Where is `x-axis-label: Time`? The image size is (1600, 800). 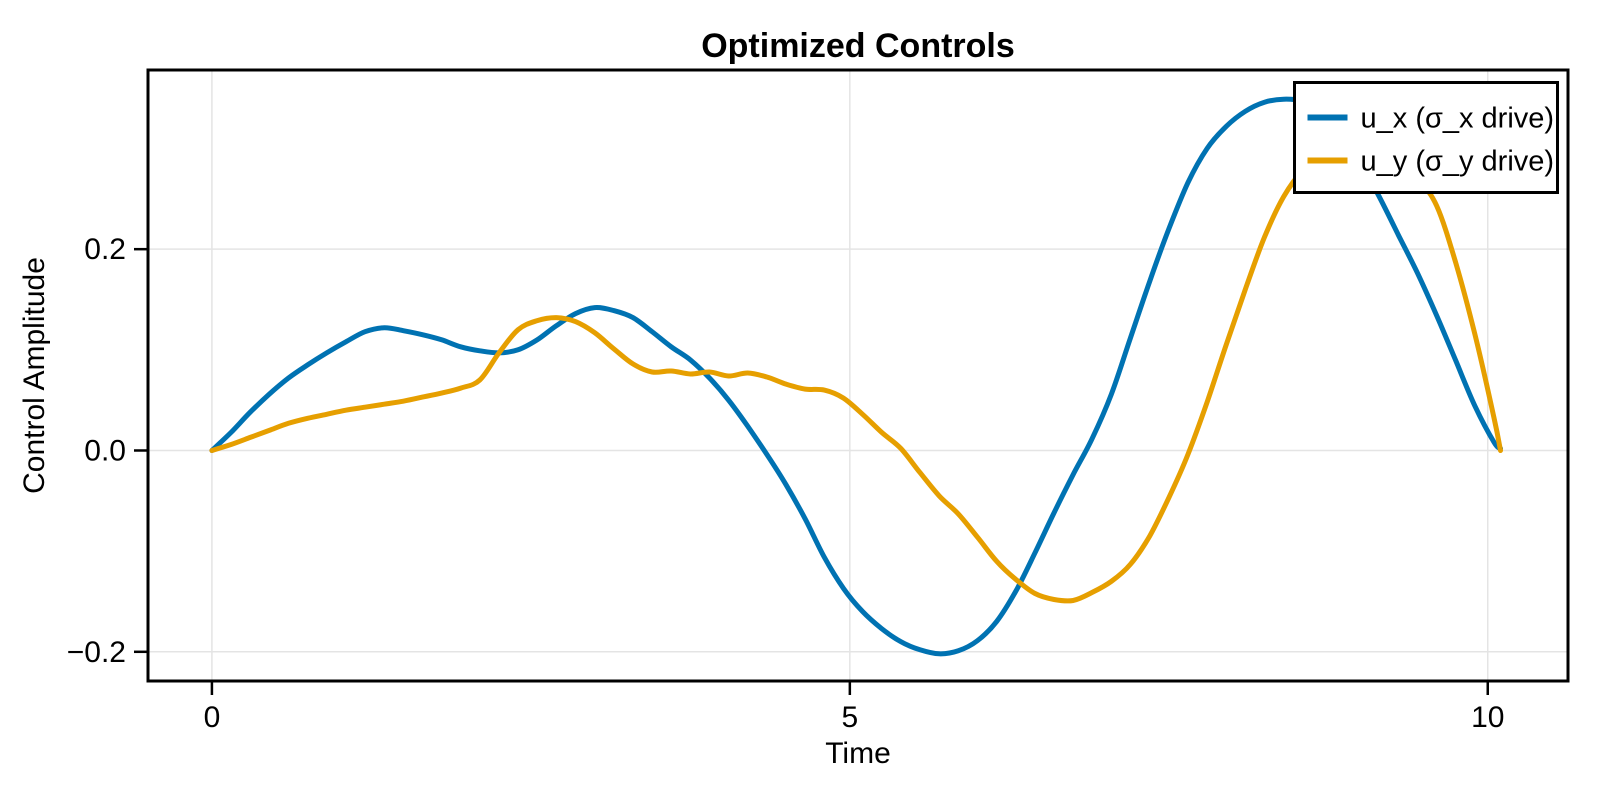
x-axis-label: Time is located at coordinates (858, 753).